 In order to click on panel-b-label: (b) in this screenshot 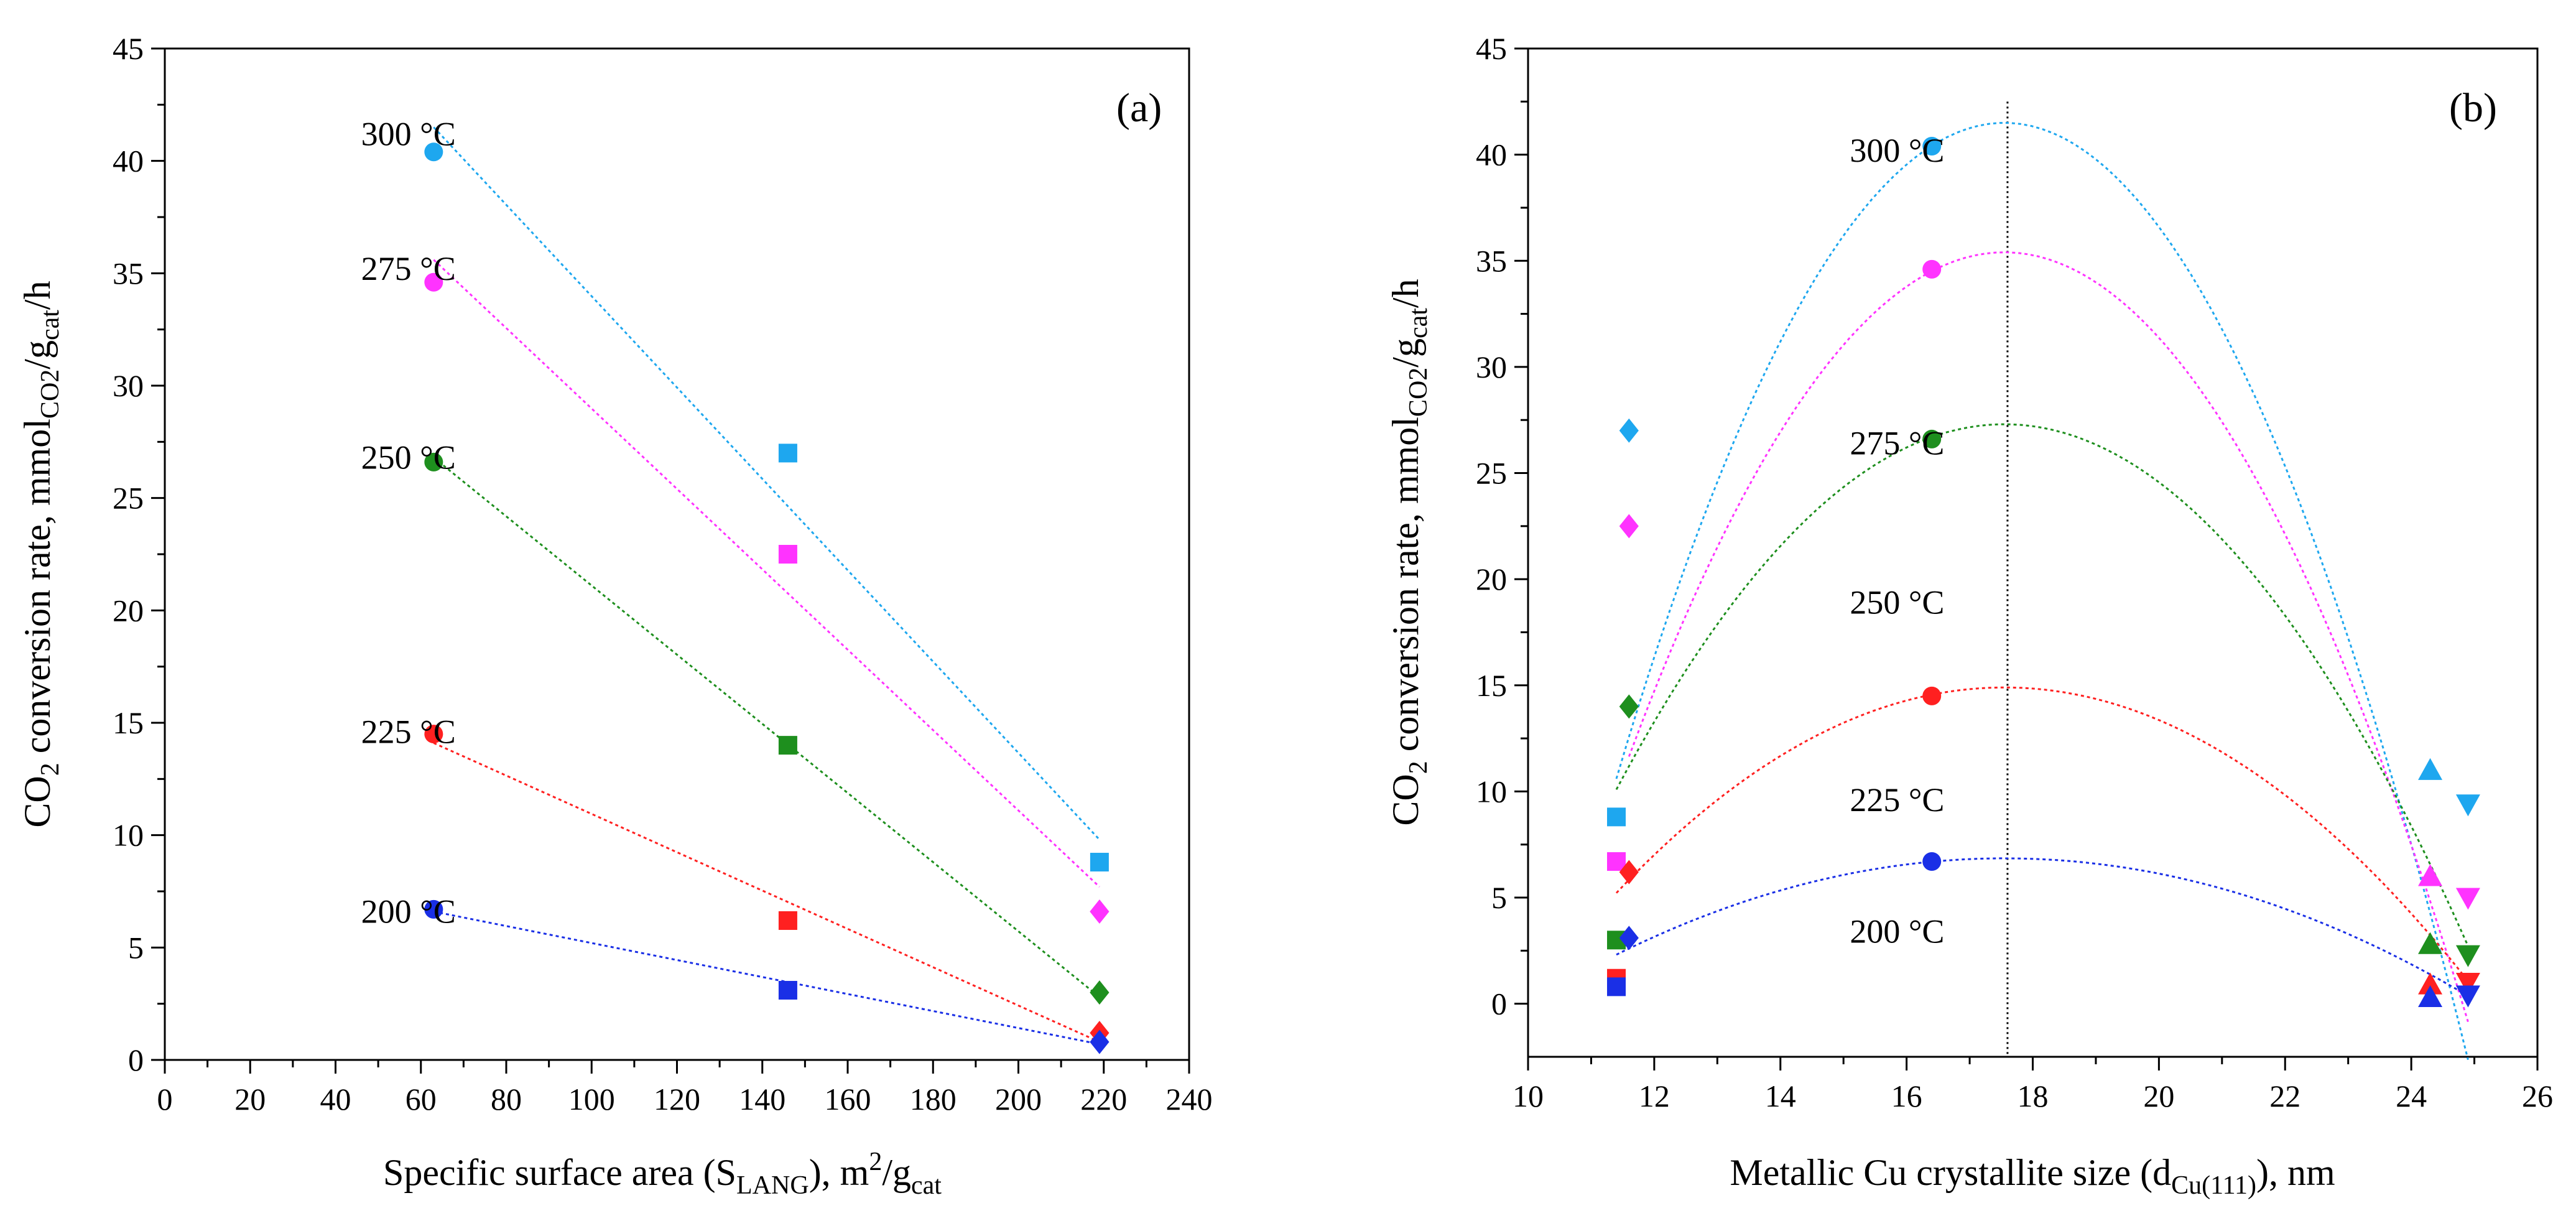, I will do `click(2473, 108)`.